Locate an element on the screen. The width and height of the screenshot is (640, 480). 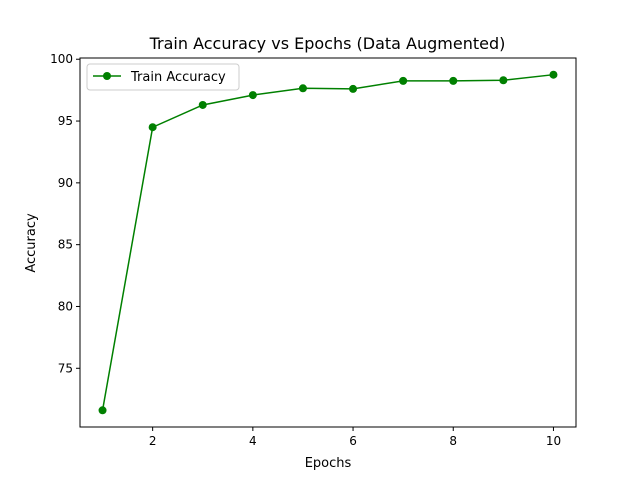
y-tick-label: 95 is located at coordinates (65, 121).